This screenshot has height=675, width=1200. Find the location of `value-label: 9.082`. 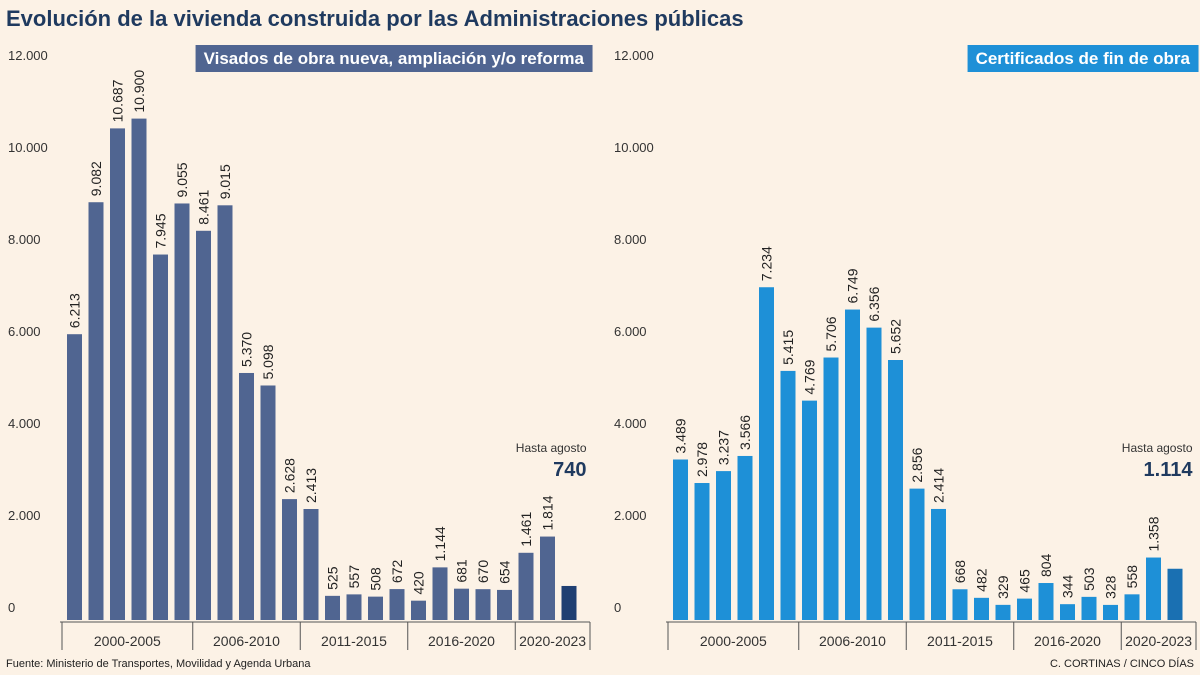

value-label: 9.082 is located at coordinates (96, 178).